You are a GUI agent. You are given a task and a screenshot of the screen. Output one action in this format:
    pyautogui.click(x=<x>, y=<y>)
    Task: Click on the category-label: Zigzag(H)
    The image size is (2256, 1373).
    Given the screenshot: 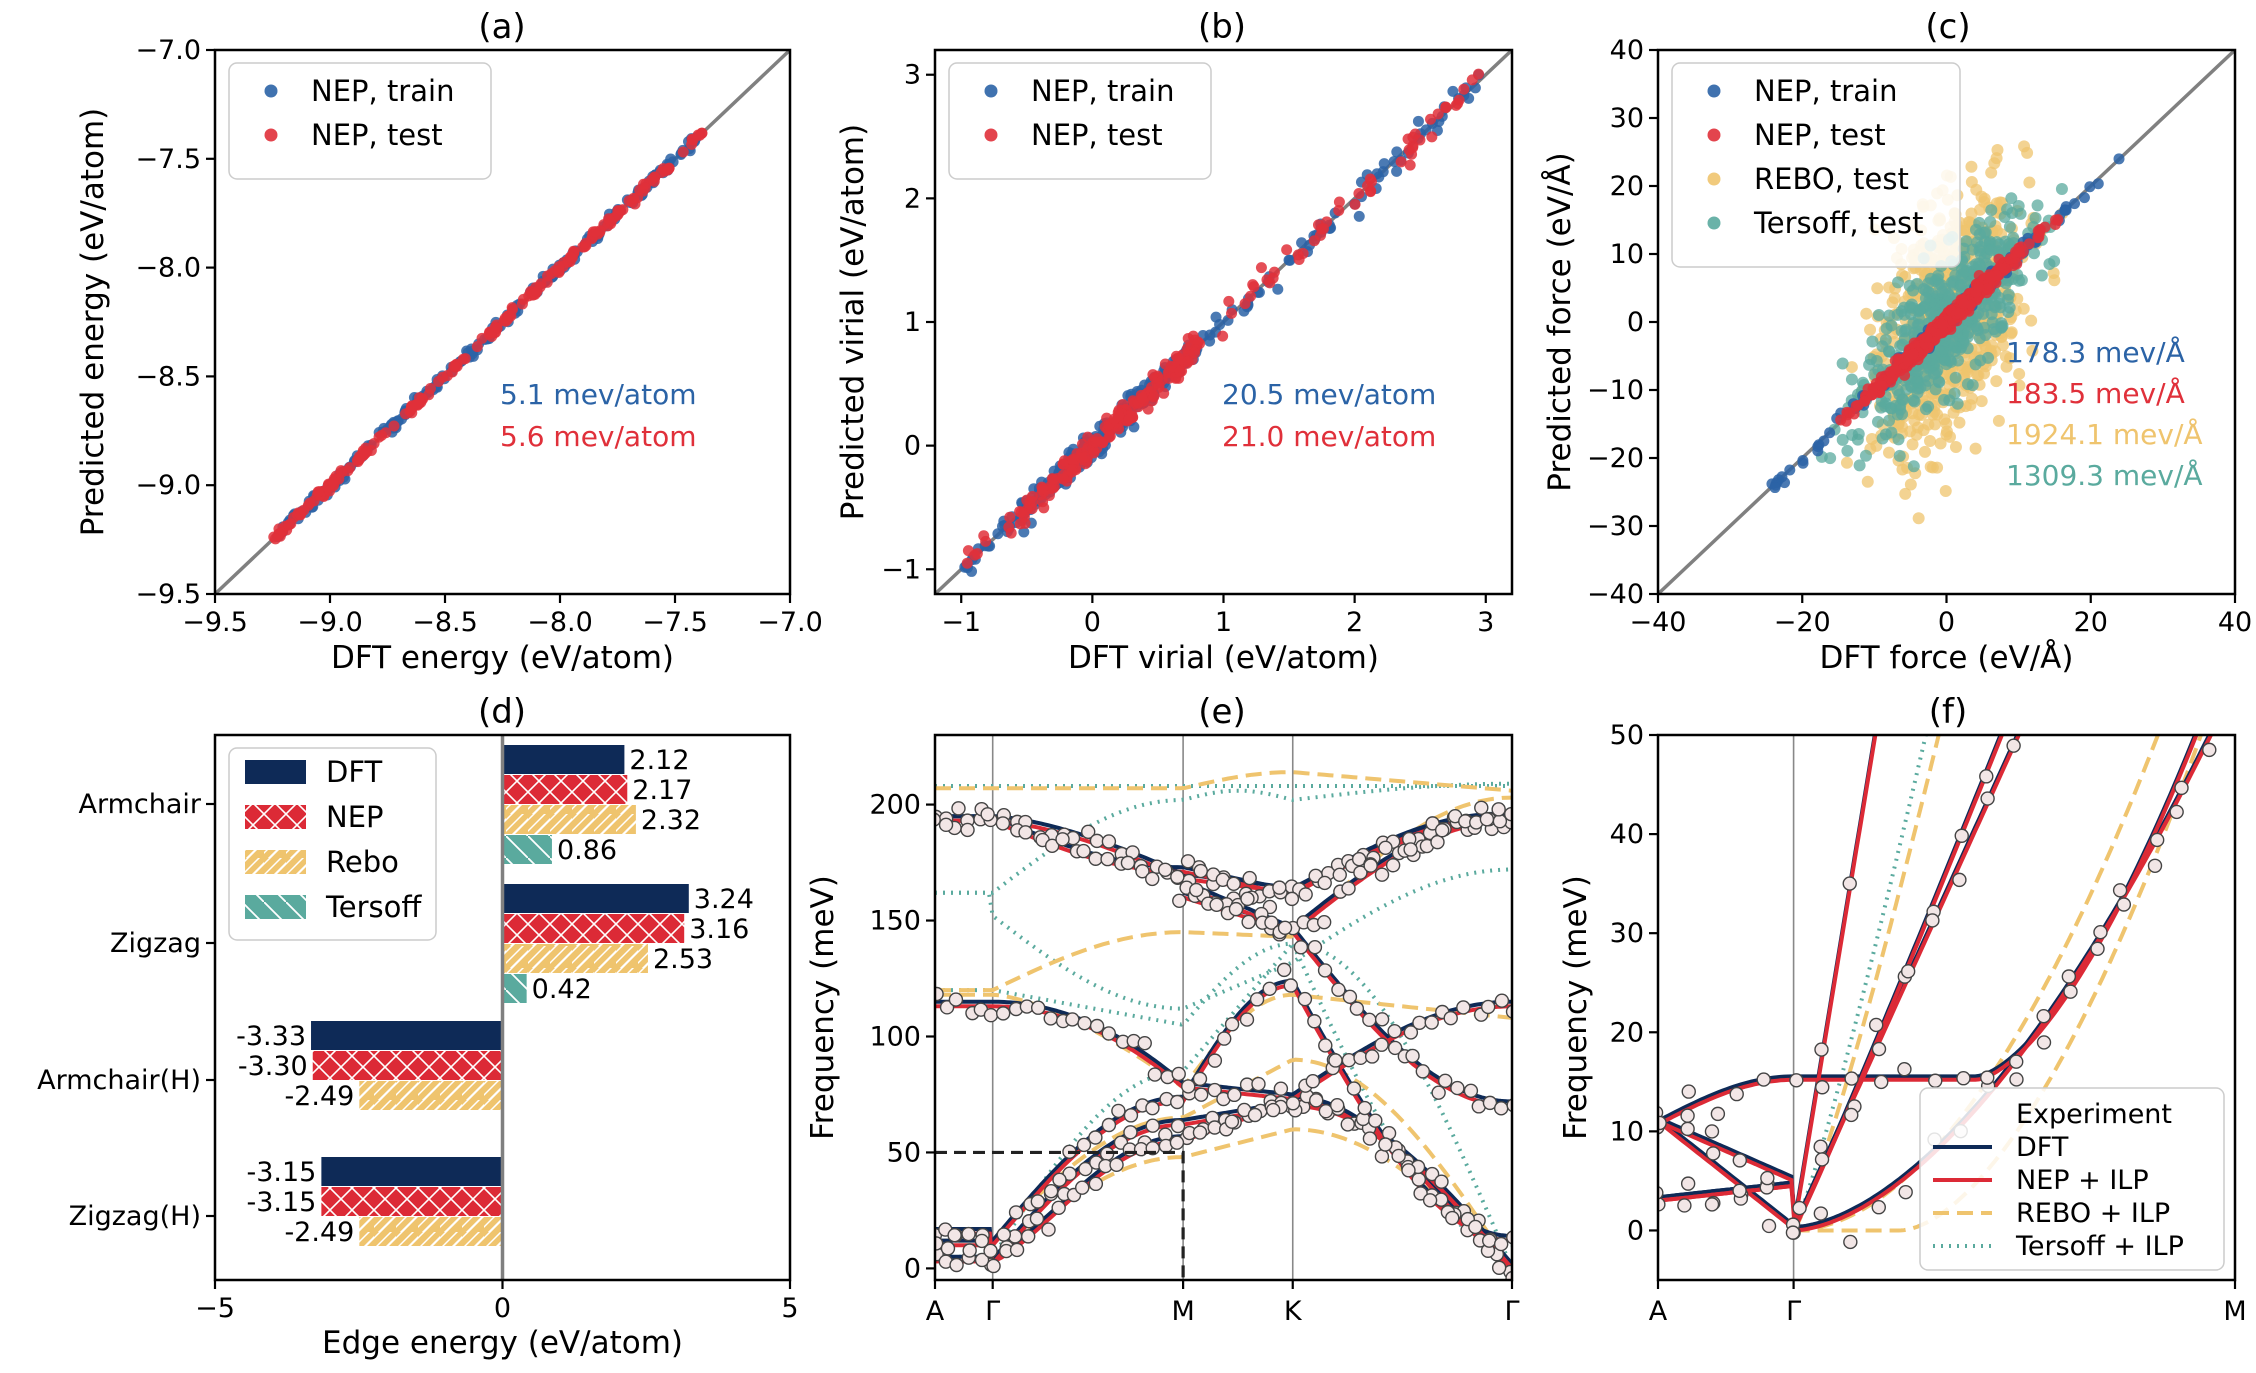 What is the action you would take?
    pyautogui.click(x=135, y=1216)
    